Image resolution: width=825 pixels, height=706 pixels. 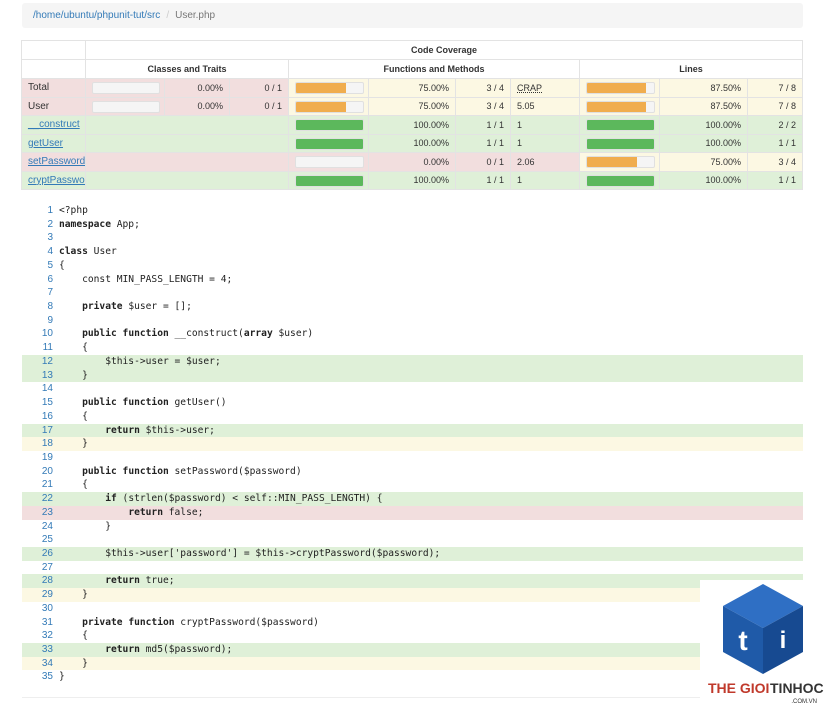 I want to click on line-number: 28, so click(x=47, y=581).